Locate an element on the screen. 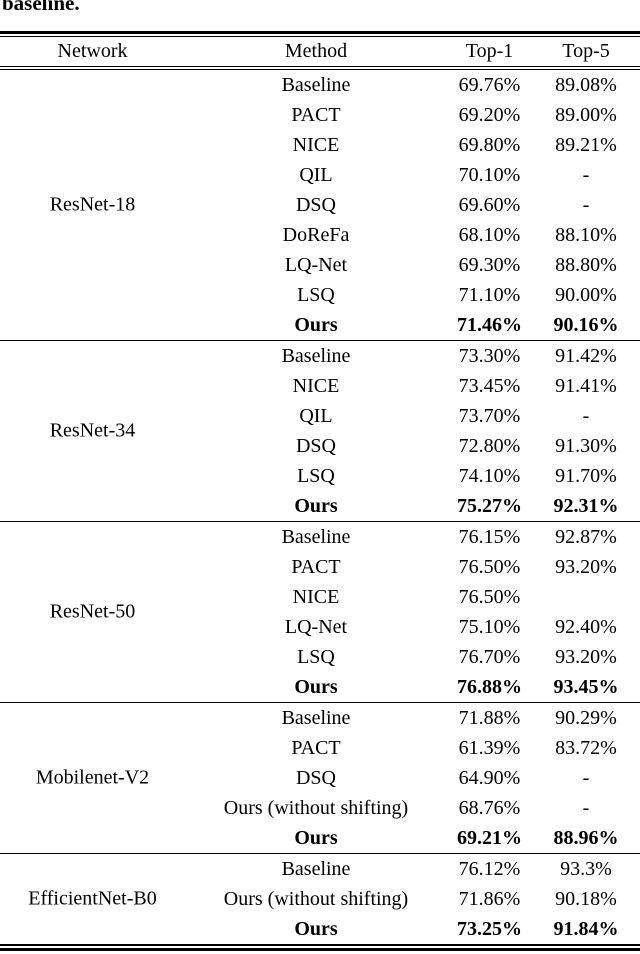  table-row: PACT 61.39% 83.72% is located at coordinates (320, 748).